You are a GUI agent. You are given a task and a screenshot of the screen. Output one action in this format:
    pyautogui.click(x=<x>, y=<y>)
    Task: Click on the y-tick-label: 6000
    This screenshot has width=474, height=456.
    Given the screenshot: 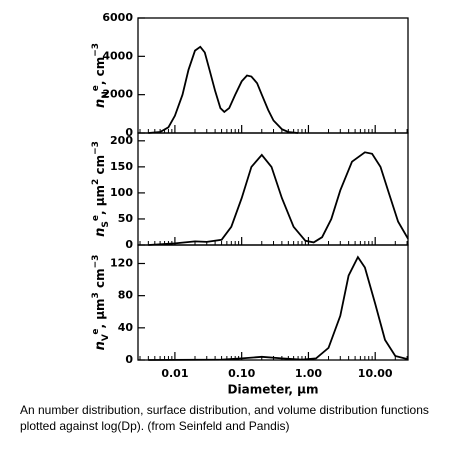 What is the action you would take?
    pyautogui.click(x=117, y=17)
    